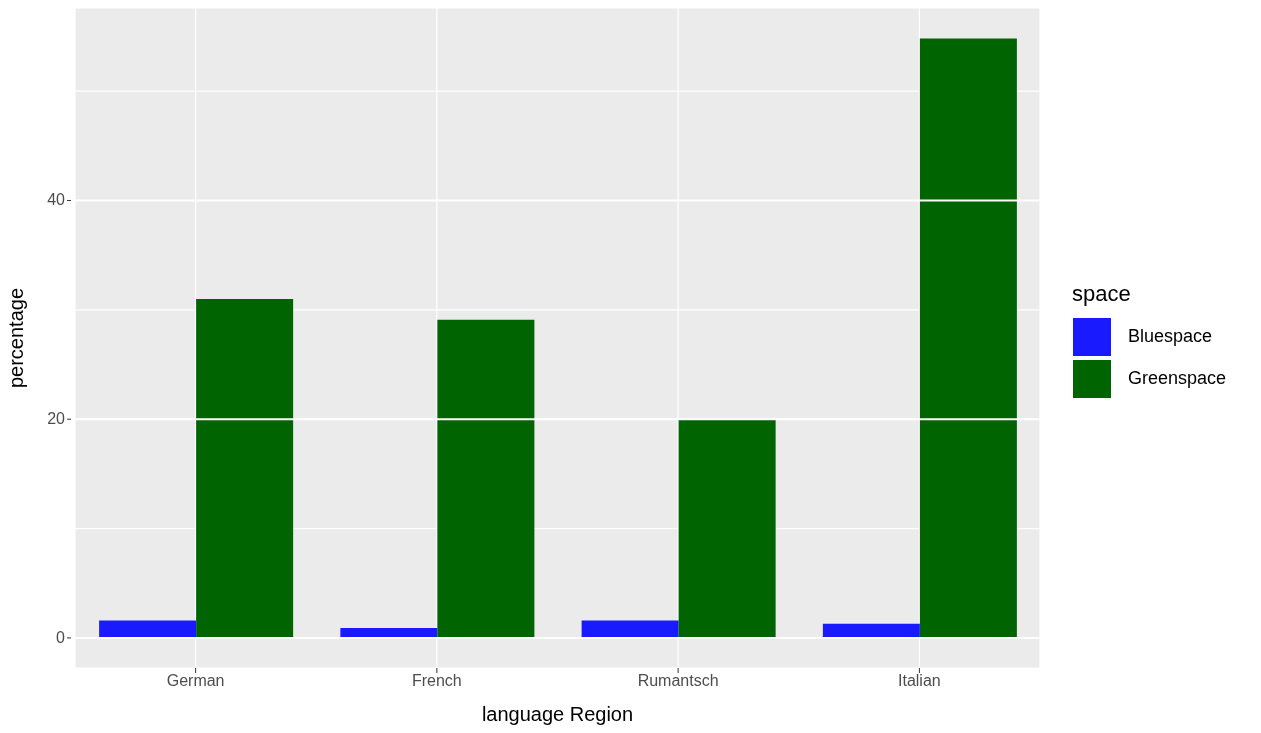  Describe the element at coordinates (678, 681) in the screenshot. I see `x-tick-label: Rumantsch` at that location.